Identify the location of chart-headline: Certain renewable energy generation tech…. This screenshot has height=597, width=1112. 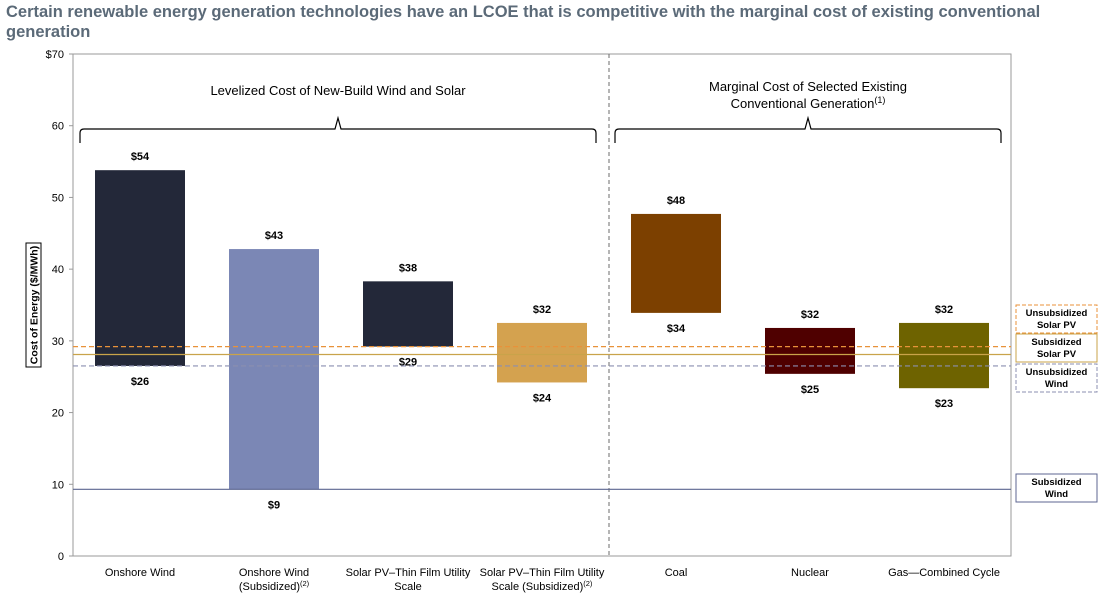
(523, 22).